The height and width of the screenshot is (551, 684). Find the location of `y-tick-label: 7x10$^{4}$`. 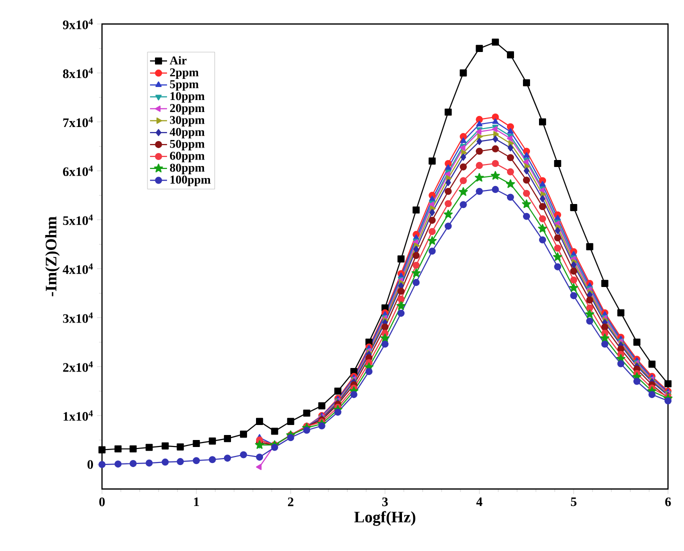

y-tick-label: 7x10$^{4}$ is located at coordinates (78, 122).